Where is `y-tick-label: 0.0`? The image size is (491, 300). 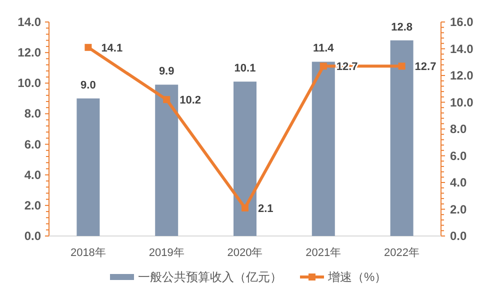
y-tick-label: 0.0 is located at coordinates (33, 236).